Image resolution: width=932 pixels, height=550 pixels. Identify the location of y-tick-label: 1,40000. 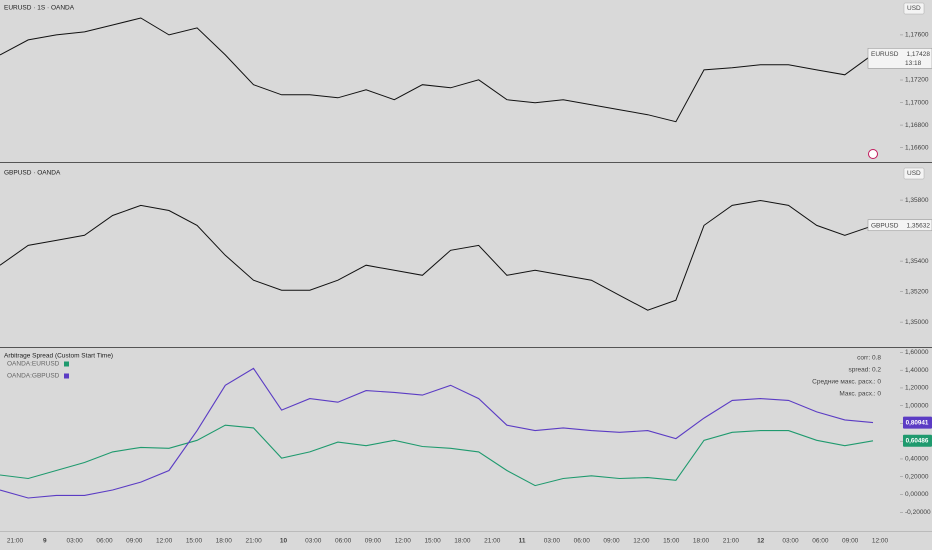
(917, 370).